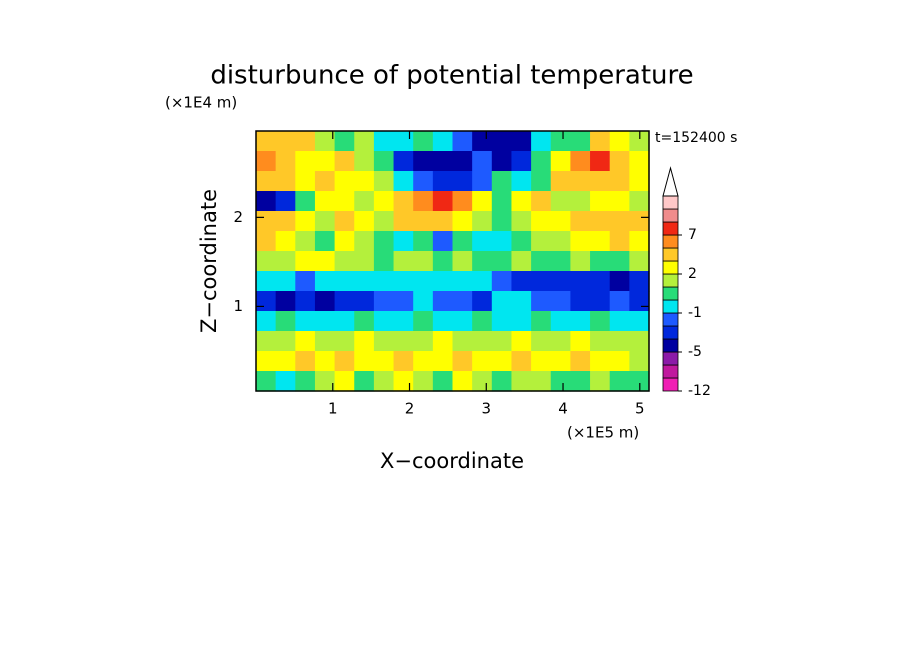 This screenshot has height=654, width=904. Describe the element at coordinates (333, 409) in the screenshot. I see `x-tick-label: 1` at that location.